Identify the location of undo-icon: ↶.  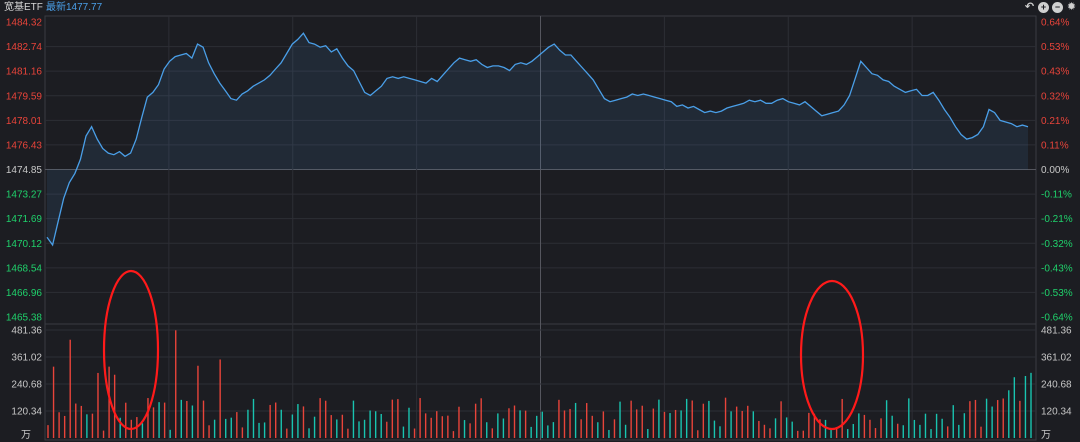
(1029, 7).